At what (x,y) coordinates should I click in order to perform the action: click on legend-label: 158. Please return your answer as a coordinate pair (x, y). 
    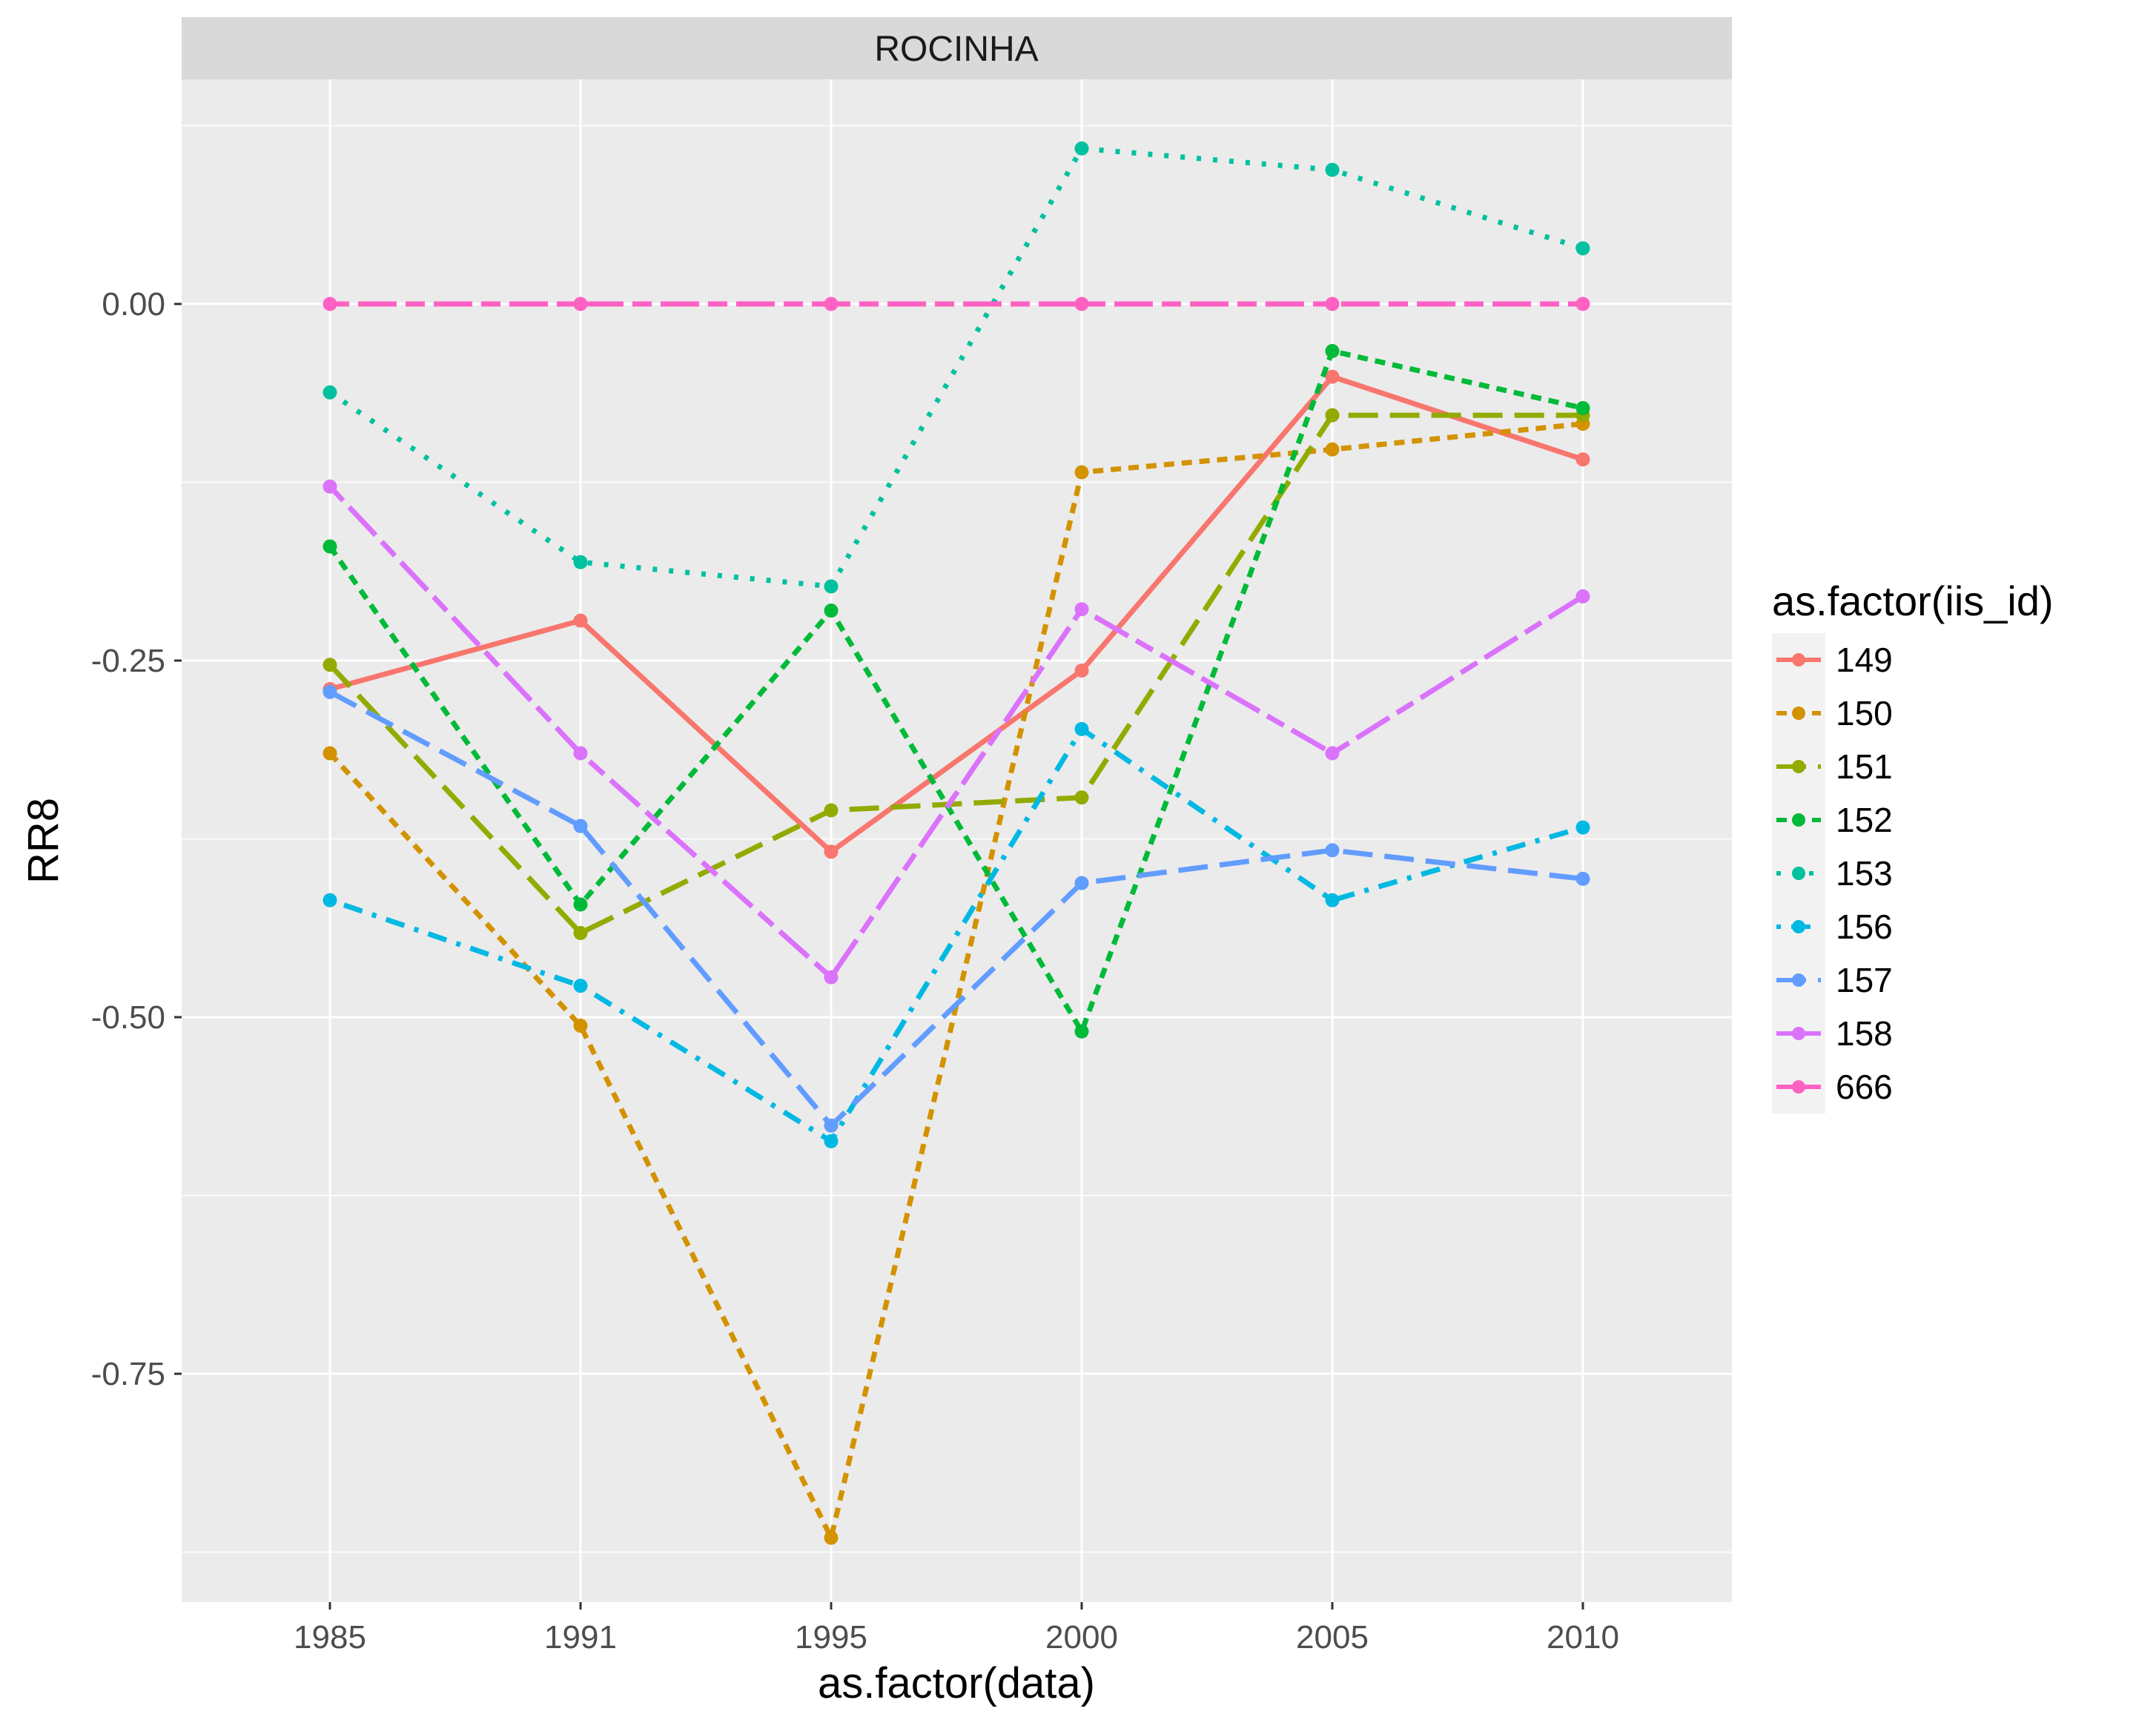
    Looking at the image, I should click on (1865, 1033).